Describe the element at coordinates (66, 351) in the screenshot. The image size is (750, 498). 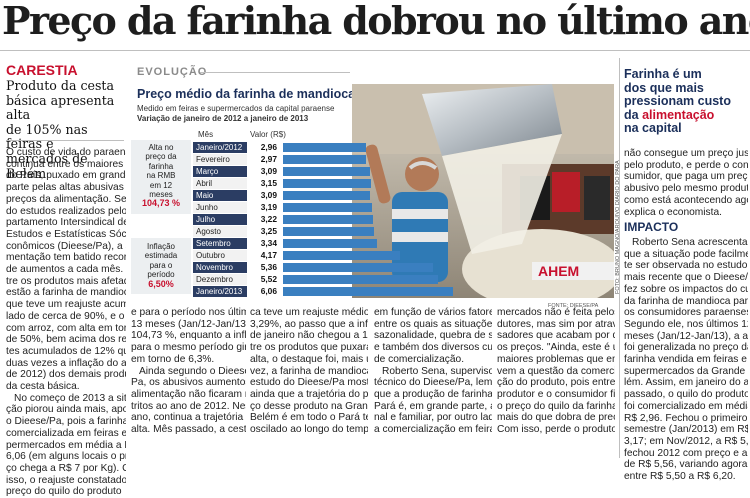
I see `text-line: tes acumulados de 12% quase` at that location.